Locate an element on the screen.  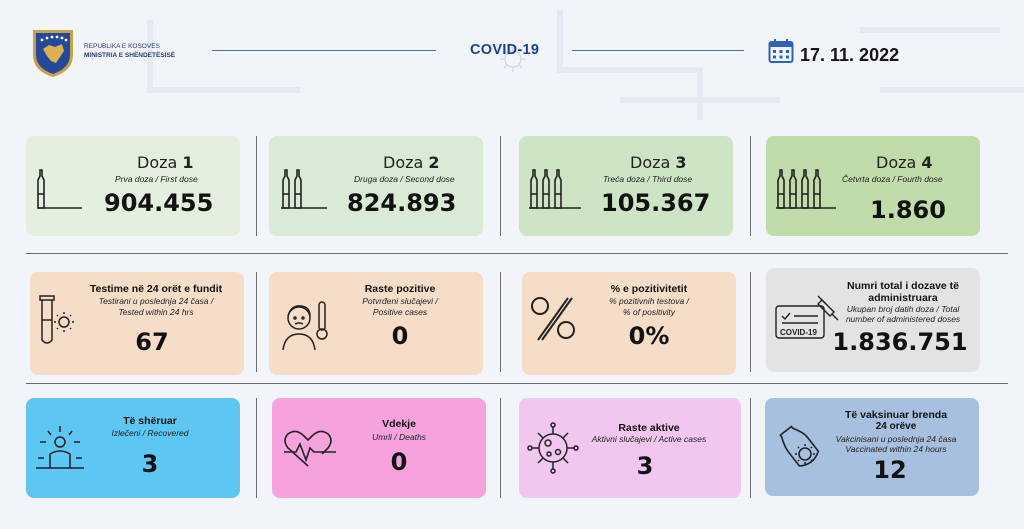
total-doses-subtitle-2: number of administered doses is located at coordinates (903, 319).